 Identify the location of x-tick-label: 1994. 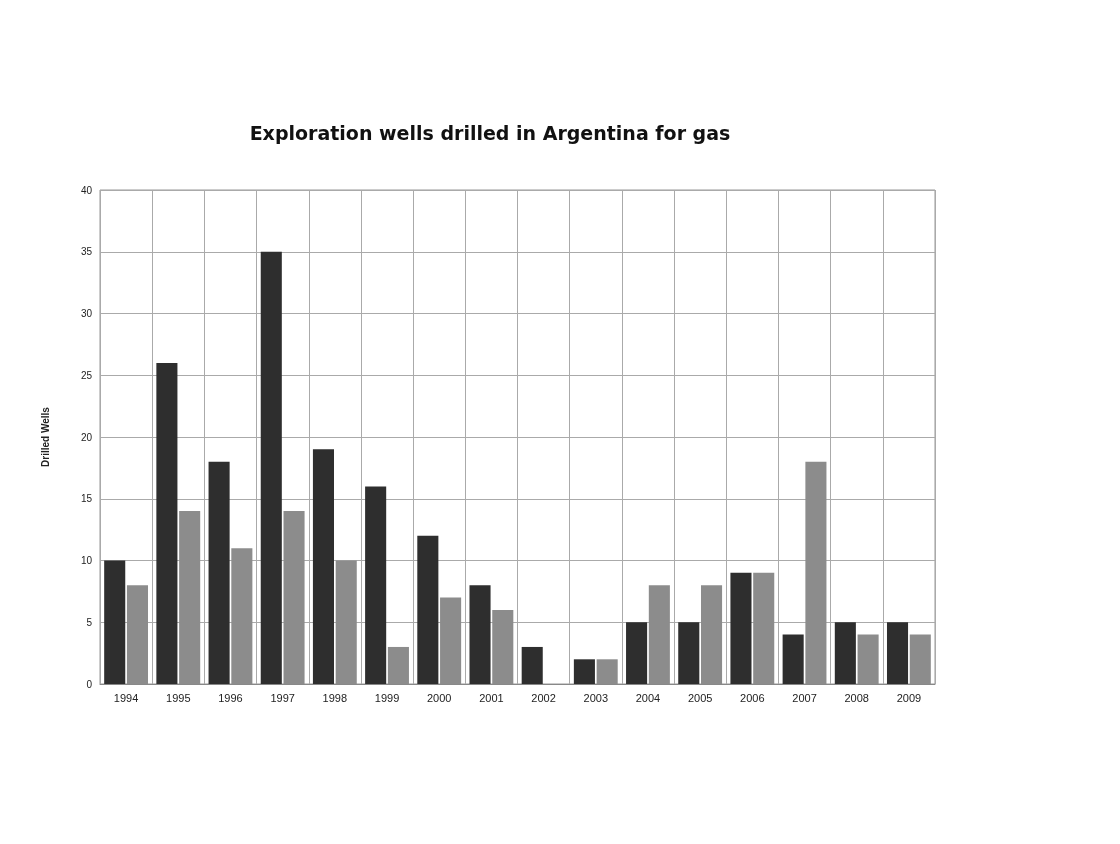
(126, 697).